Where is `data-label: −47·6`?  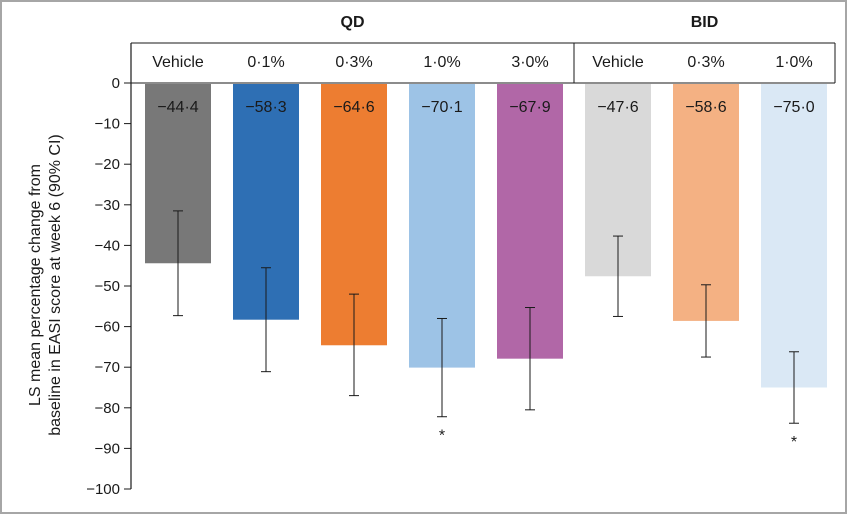
data-label: −47·6 is located at coordinates (617, 107).